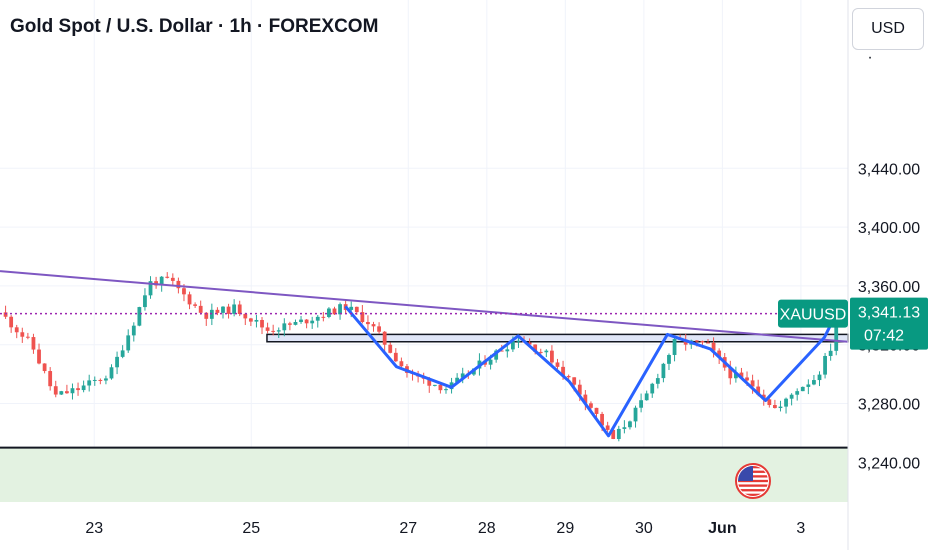 Image resolution: width=932 pixels, height=550 pixels. I want to click on us-flag-icon, so click(753, 481).